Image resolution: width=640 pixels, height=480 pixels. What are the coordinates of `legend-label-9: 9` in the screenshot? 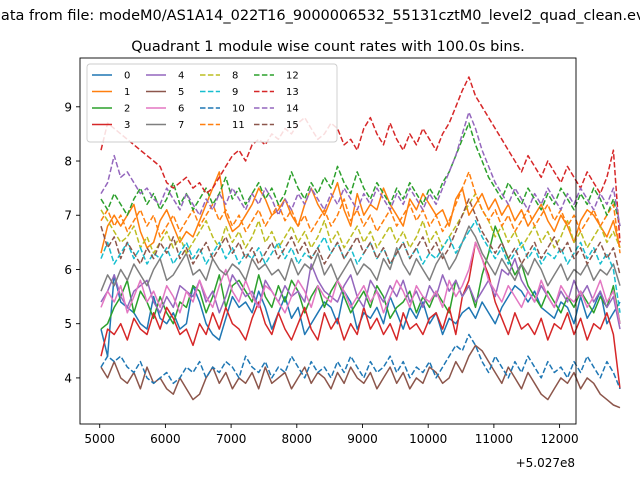 It's located at (235, 92).